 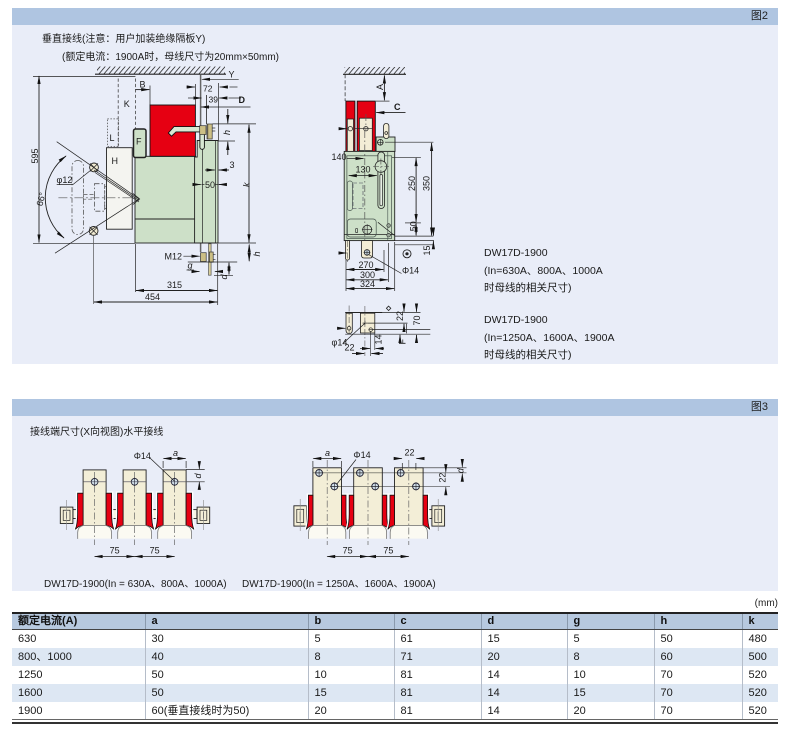 What do you see at coordinates (367, 284) in the screenshot?
I see `svg-text: 324` at bounding box center [367, 284].